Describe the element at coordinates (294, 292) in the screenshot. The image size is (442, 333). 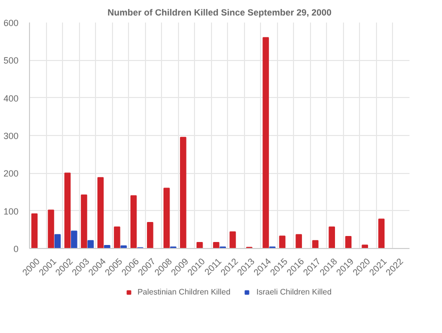
I see `legend-label: Israeli Children Killed` at that location.